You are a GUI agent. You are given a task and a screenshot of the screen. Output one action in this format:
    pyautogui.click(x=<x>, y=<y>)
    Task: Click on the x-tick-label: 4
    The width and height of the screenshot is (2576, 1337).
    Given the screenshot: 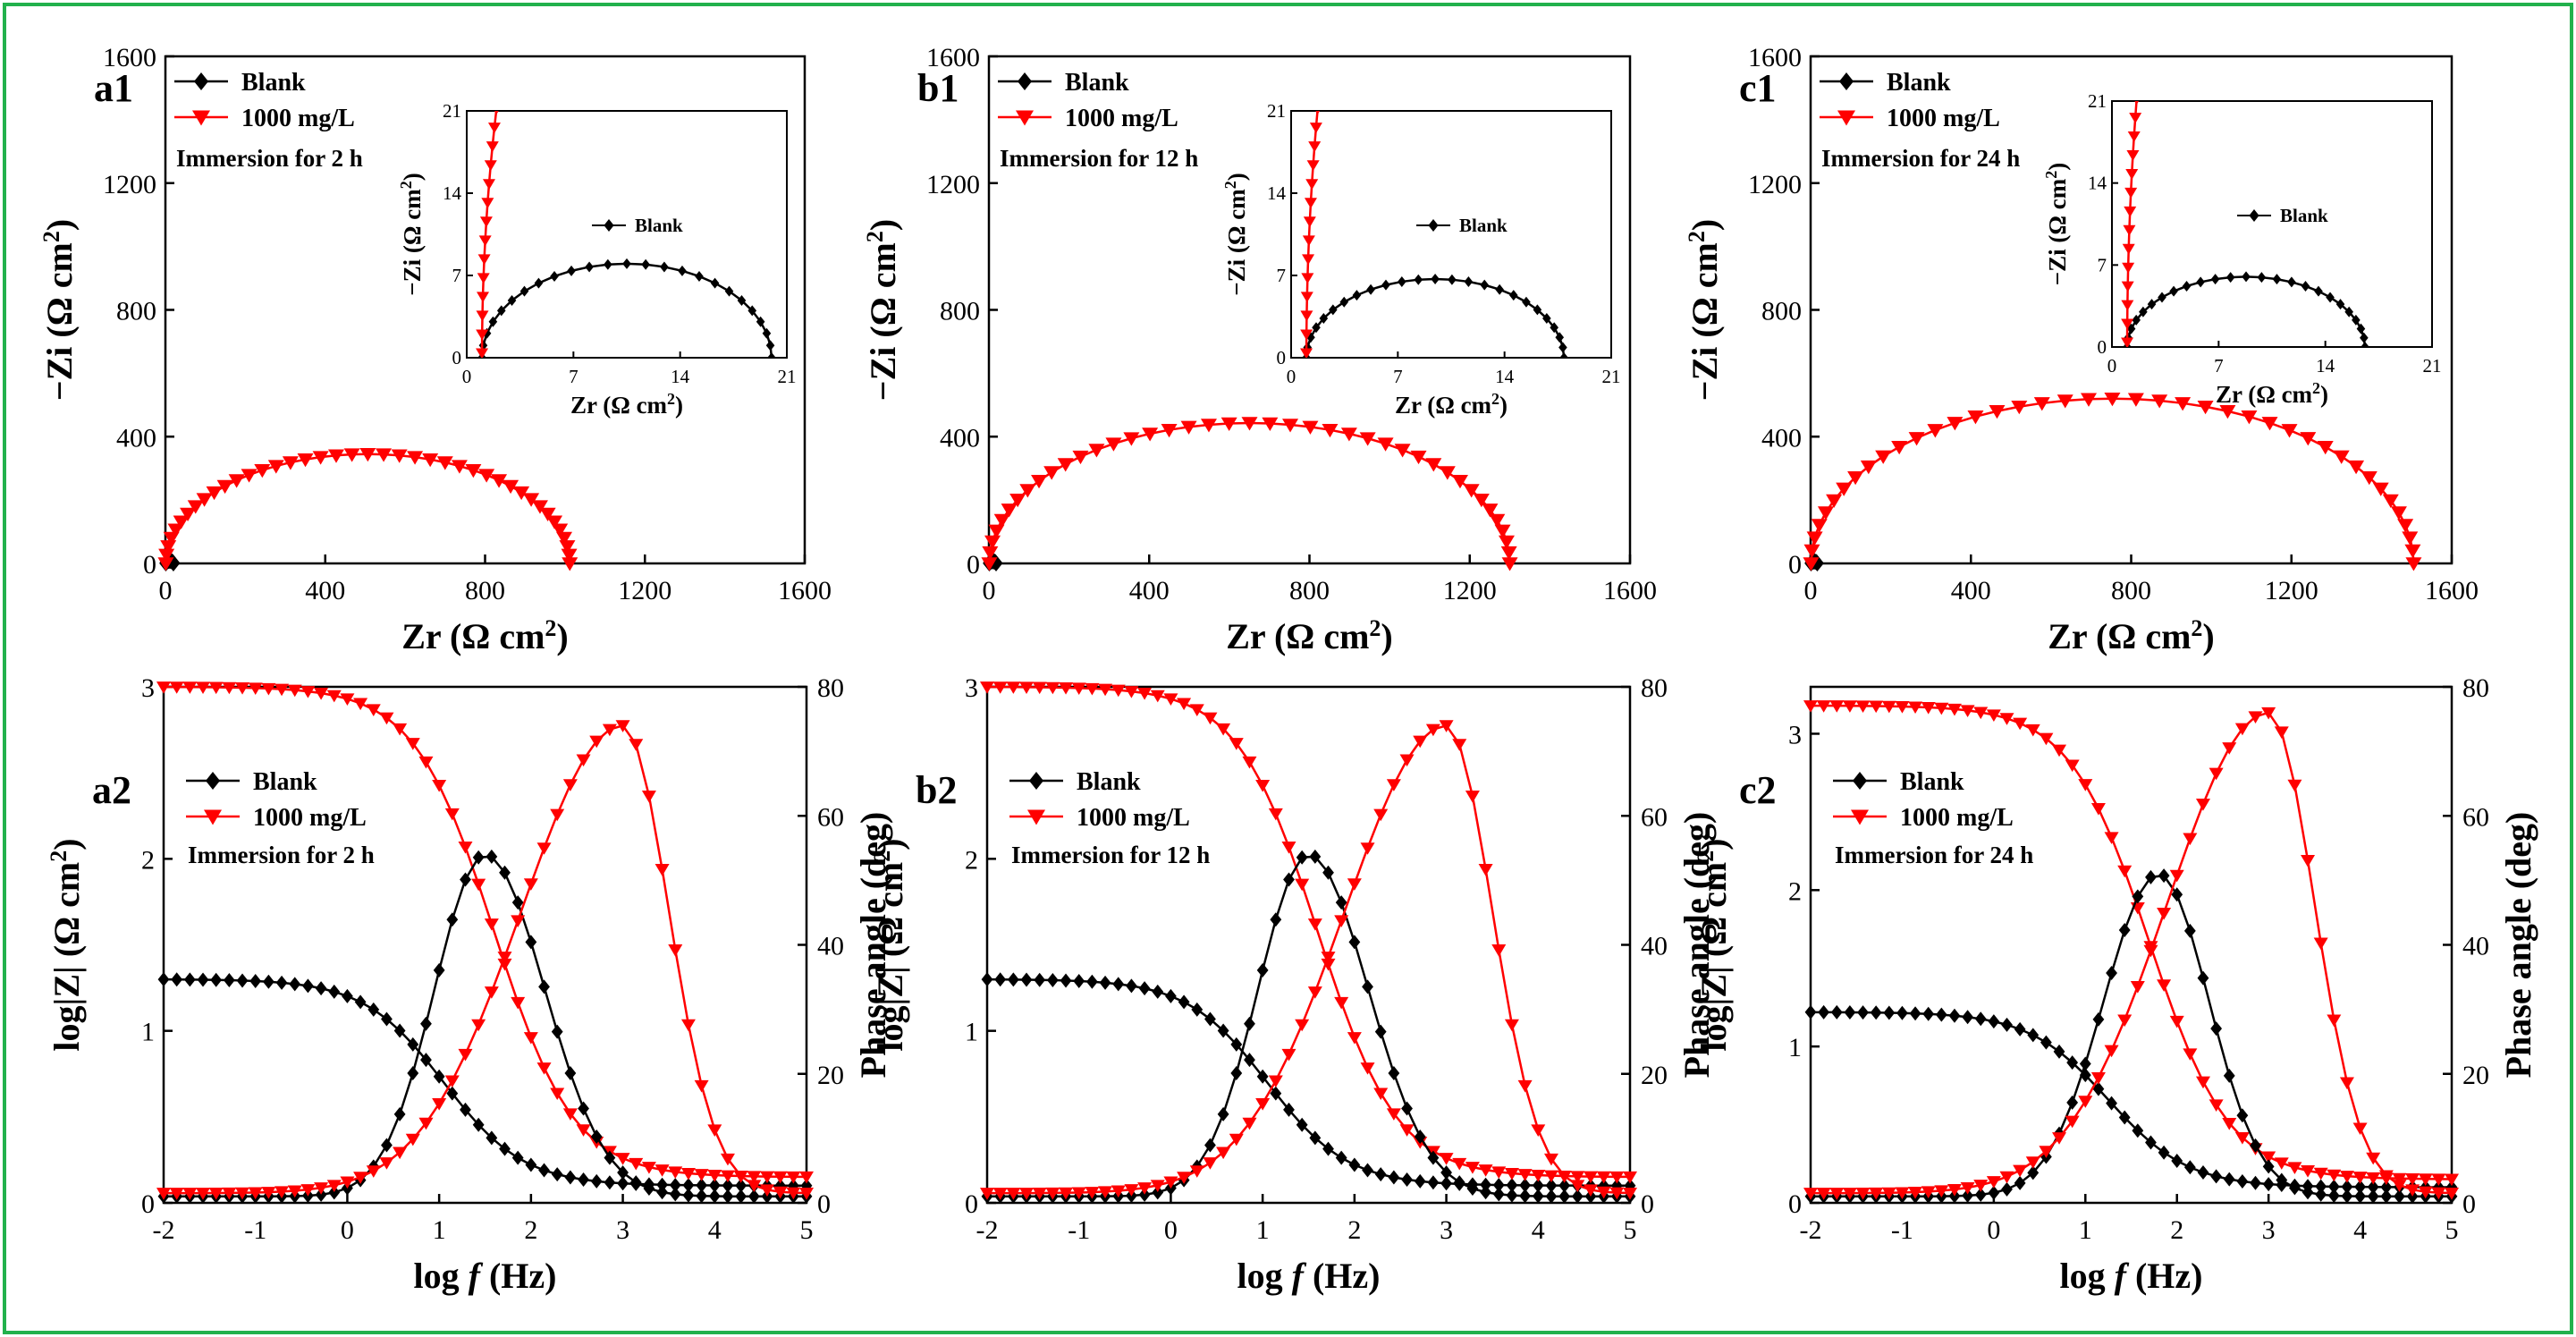 What is the action you would take?
    pyautogui.click(x=715, y=1230)
    